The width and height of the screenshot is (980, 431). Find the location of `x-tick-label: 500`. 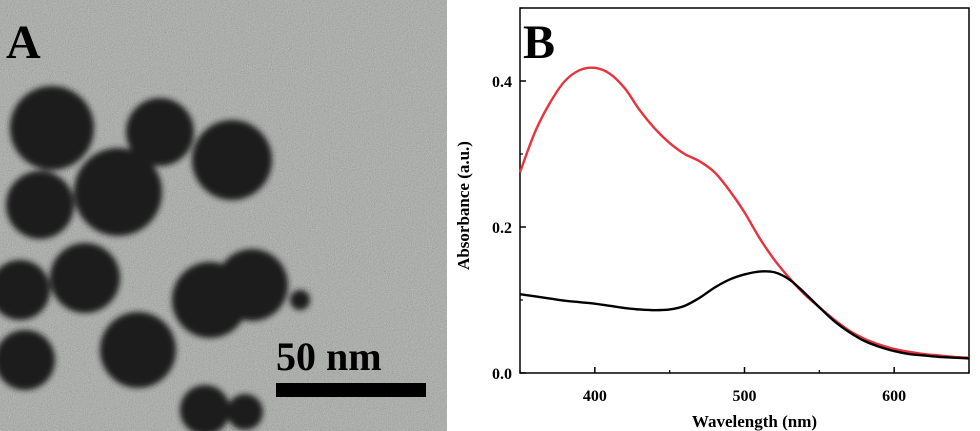

x-tick-label: 500 is located at coordinates (745, 396).